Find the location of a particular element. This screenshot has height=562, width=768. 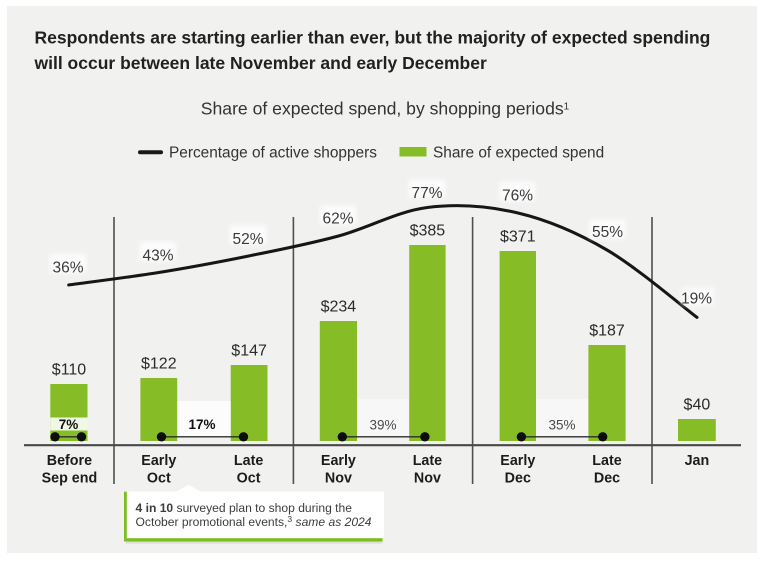

svg-text: 52% is located at coordinates (247, 239).